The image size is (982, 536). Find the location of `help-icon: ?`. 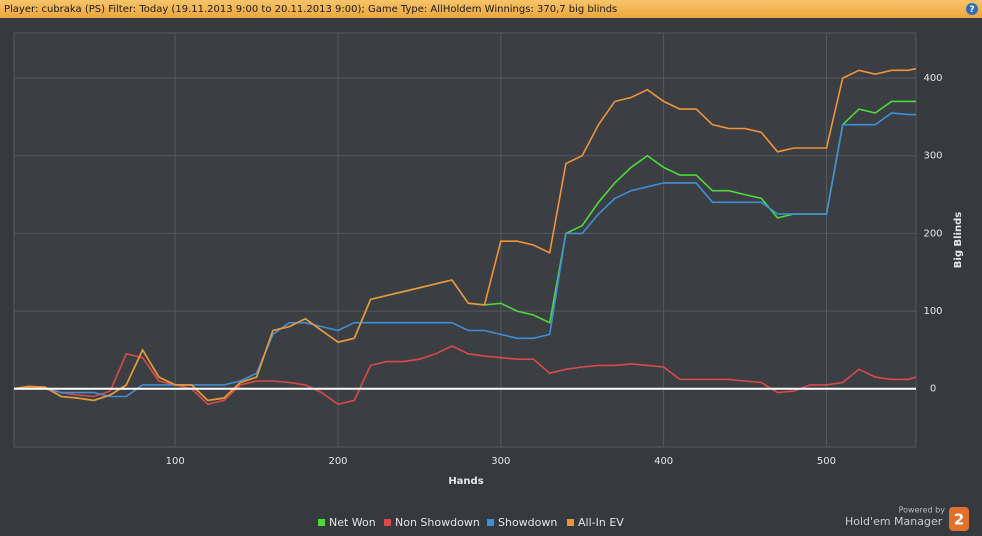

help-icon: ? is located at coordinates (971, 10).